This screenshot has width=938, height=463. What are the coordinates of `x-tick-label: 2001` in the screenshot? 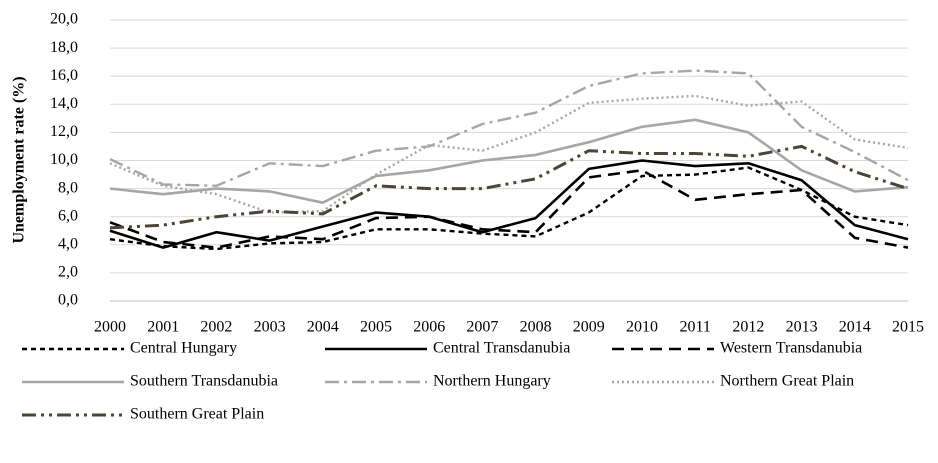 It's located at (163, 327).